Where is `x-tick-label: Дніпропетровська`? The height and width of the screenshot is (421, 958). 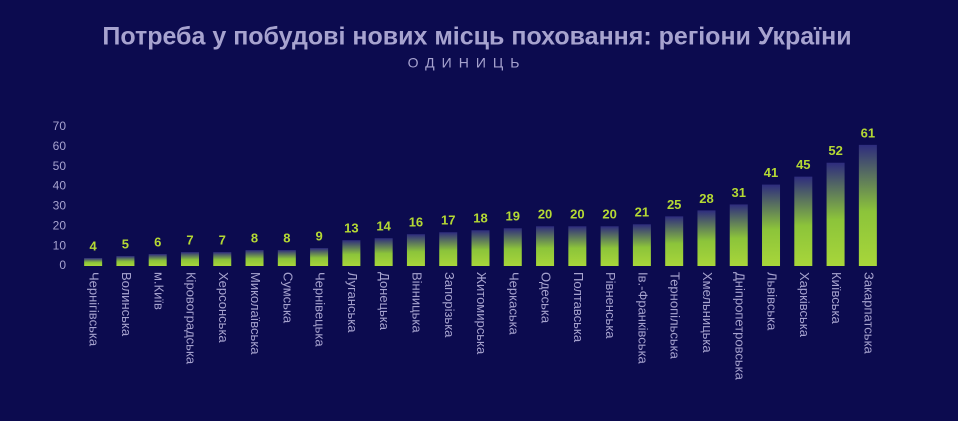
x-tick-label: Дніпропетровська is located at coordinates (739, 326).